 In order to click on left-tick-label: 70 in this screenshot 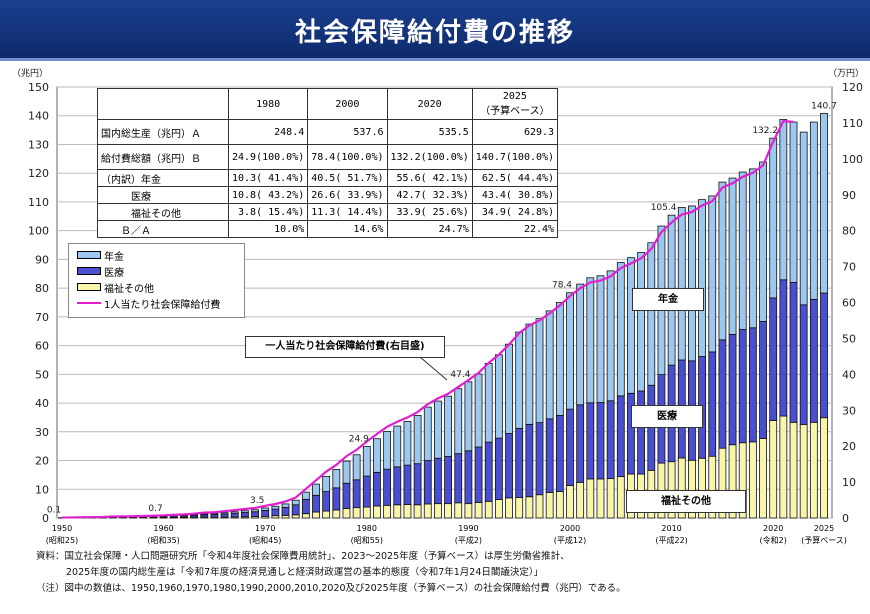, I will do `click(42, 317)`.